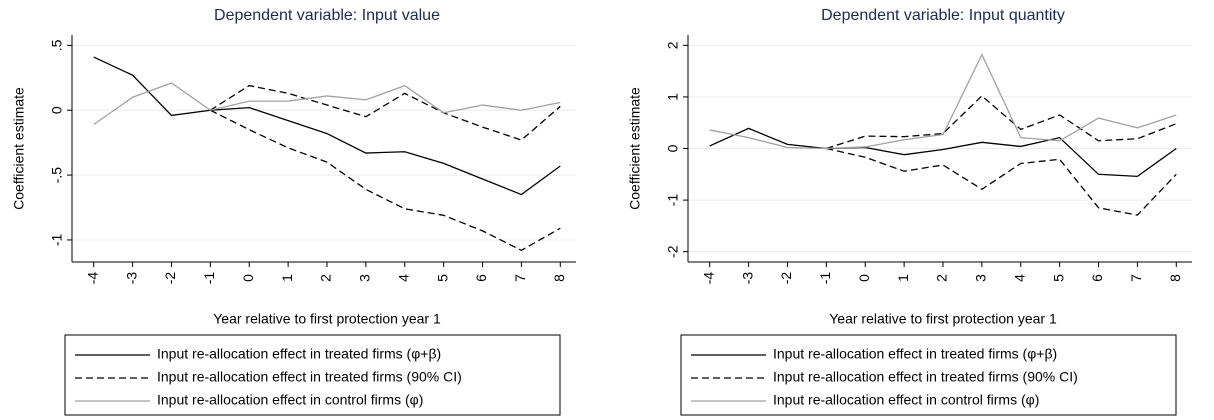  What do you see at coordinates (57, 175) in the screenshot?
I see `y-tick-label: -.5` at bounding box center [57, 175].